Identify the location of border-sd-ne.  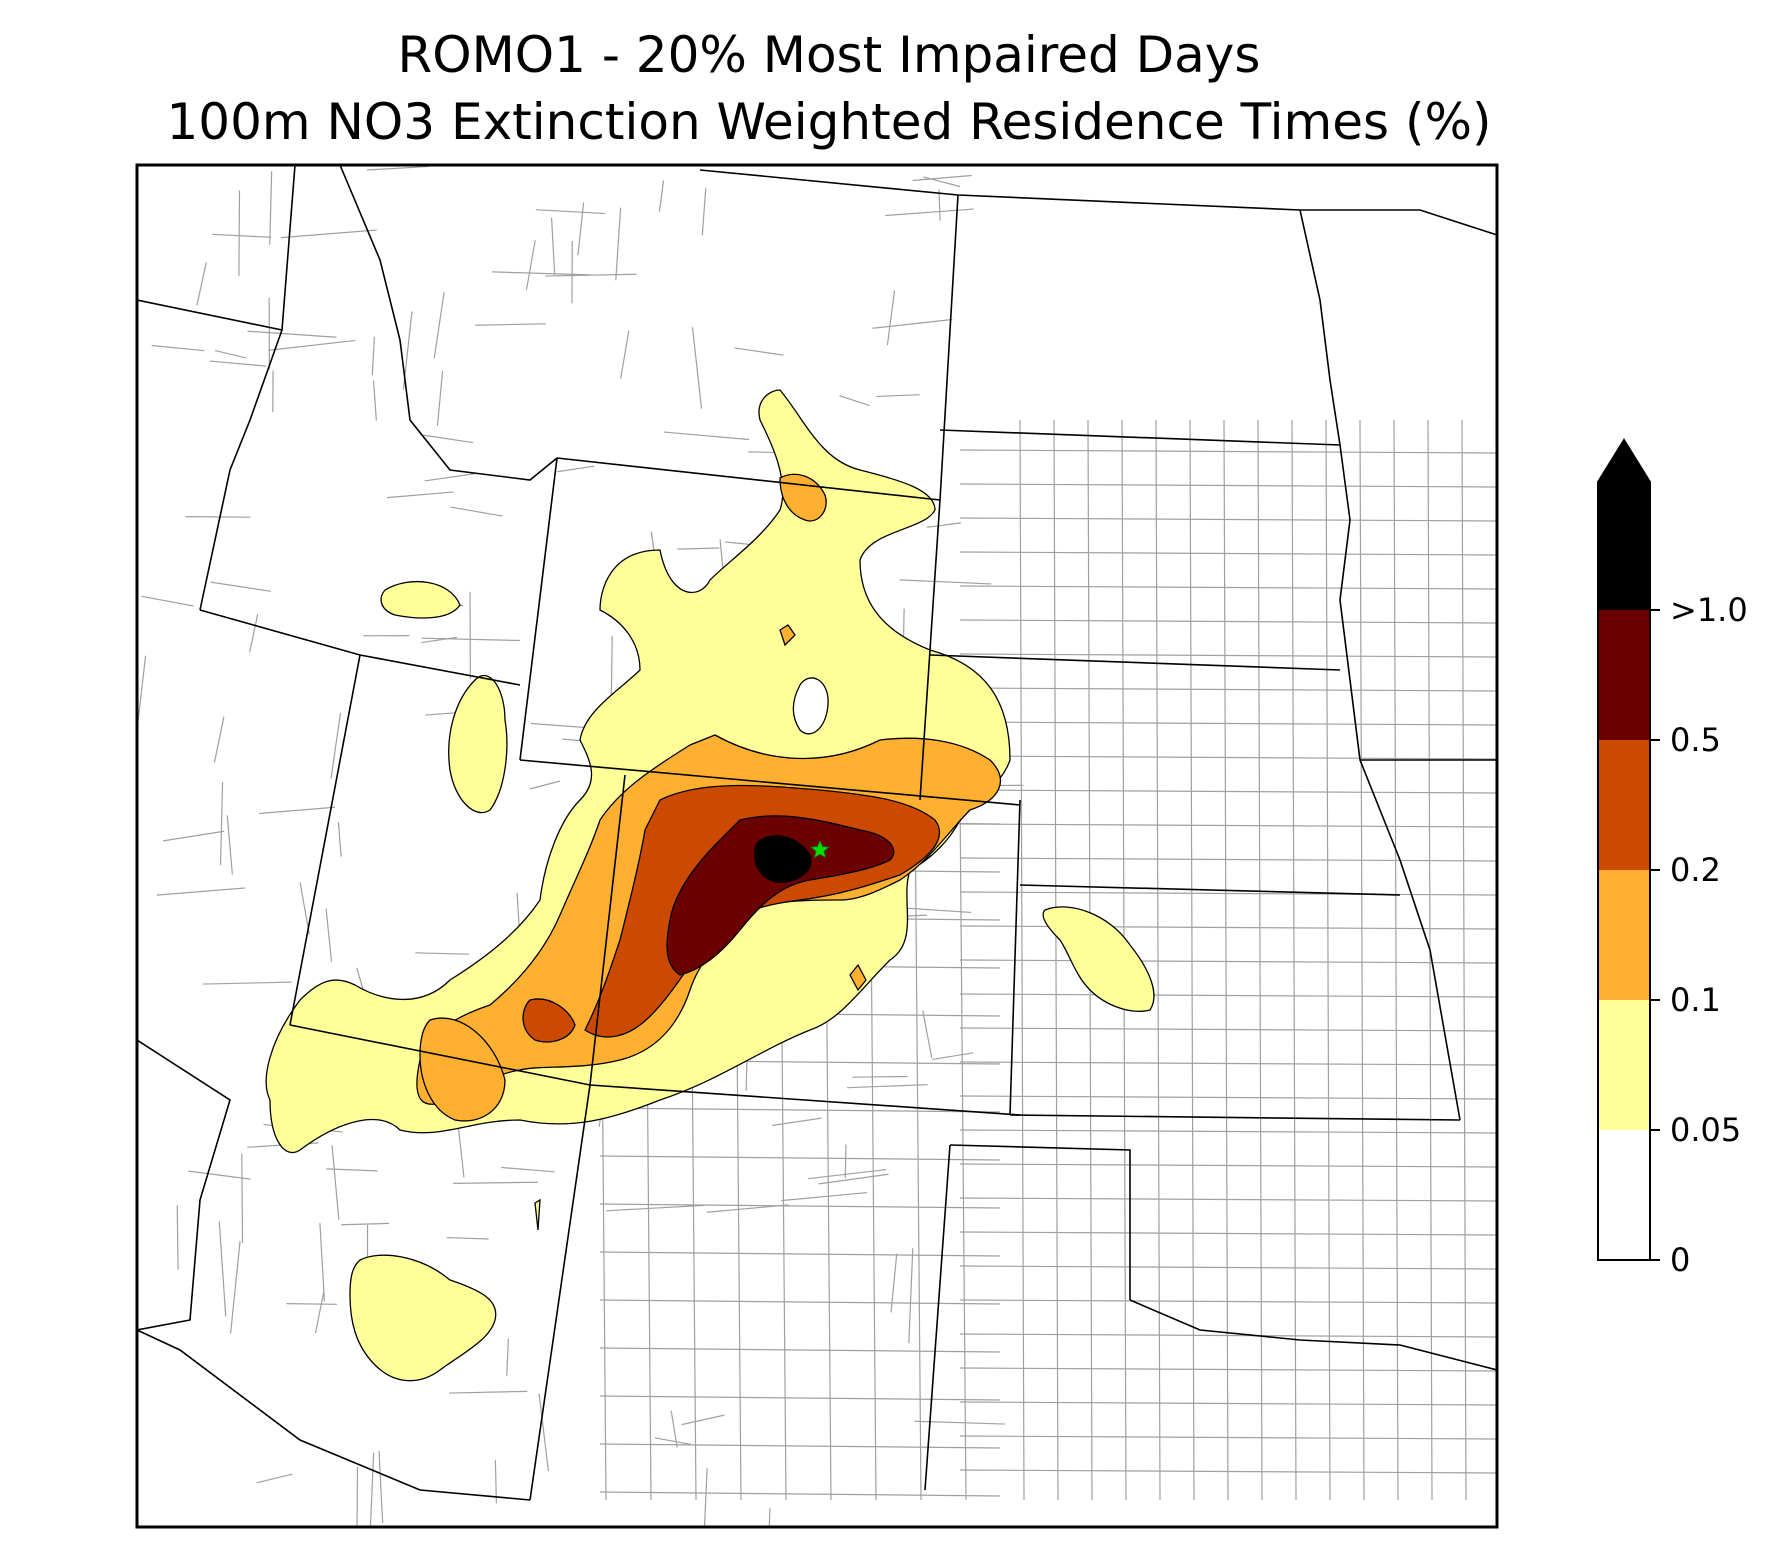
(1135, 662).